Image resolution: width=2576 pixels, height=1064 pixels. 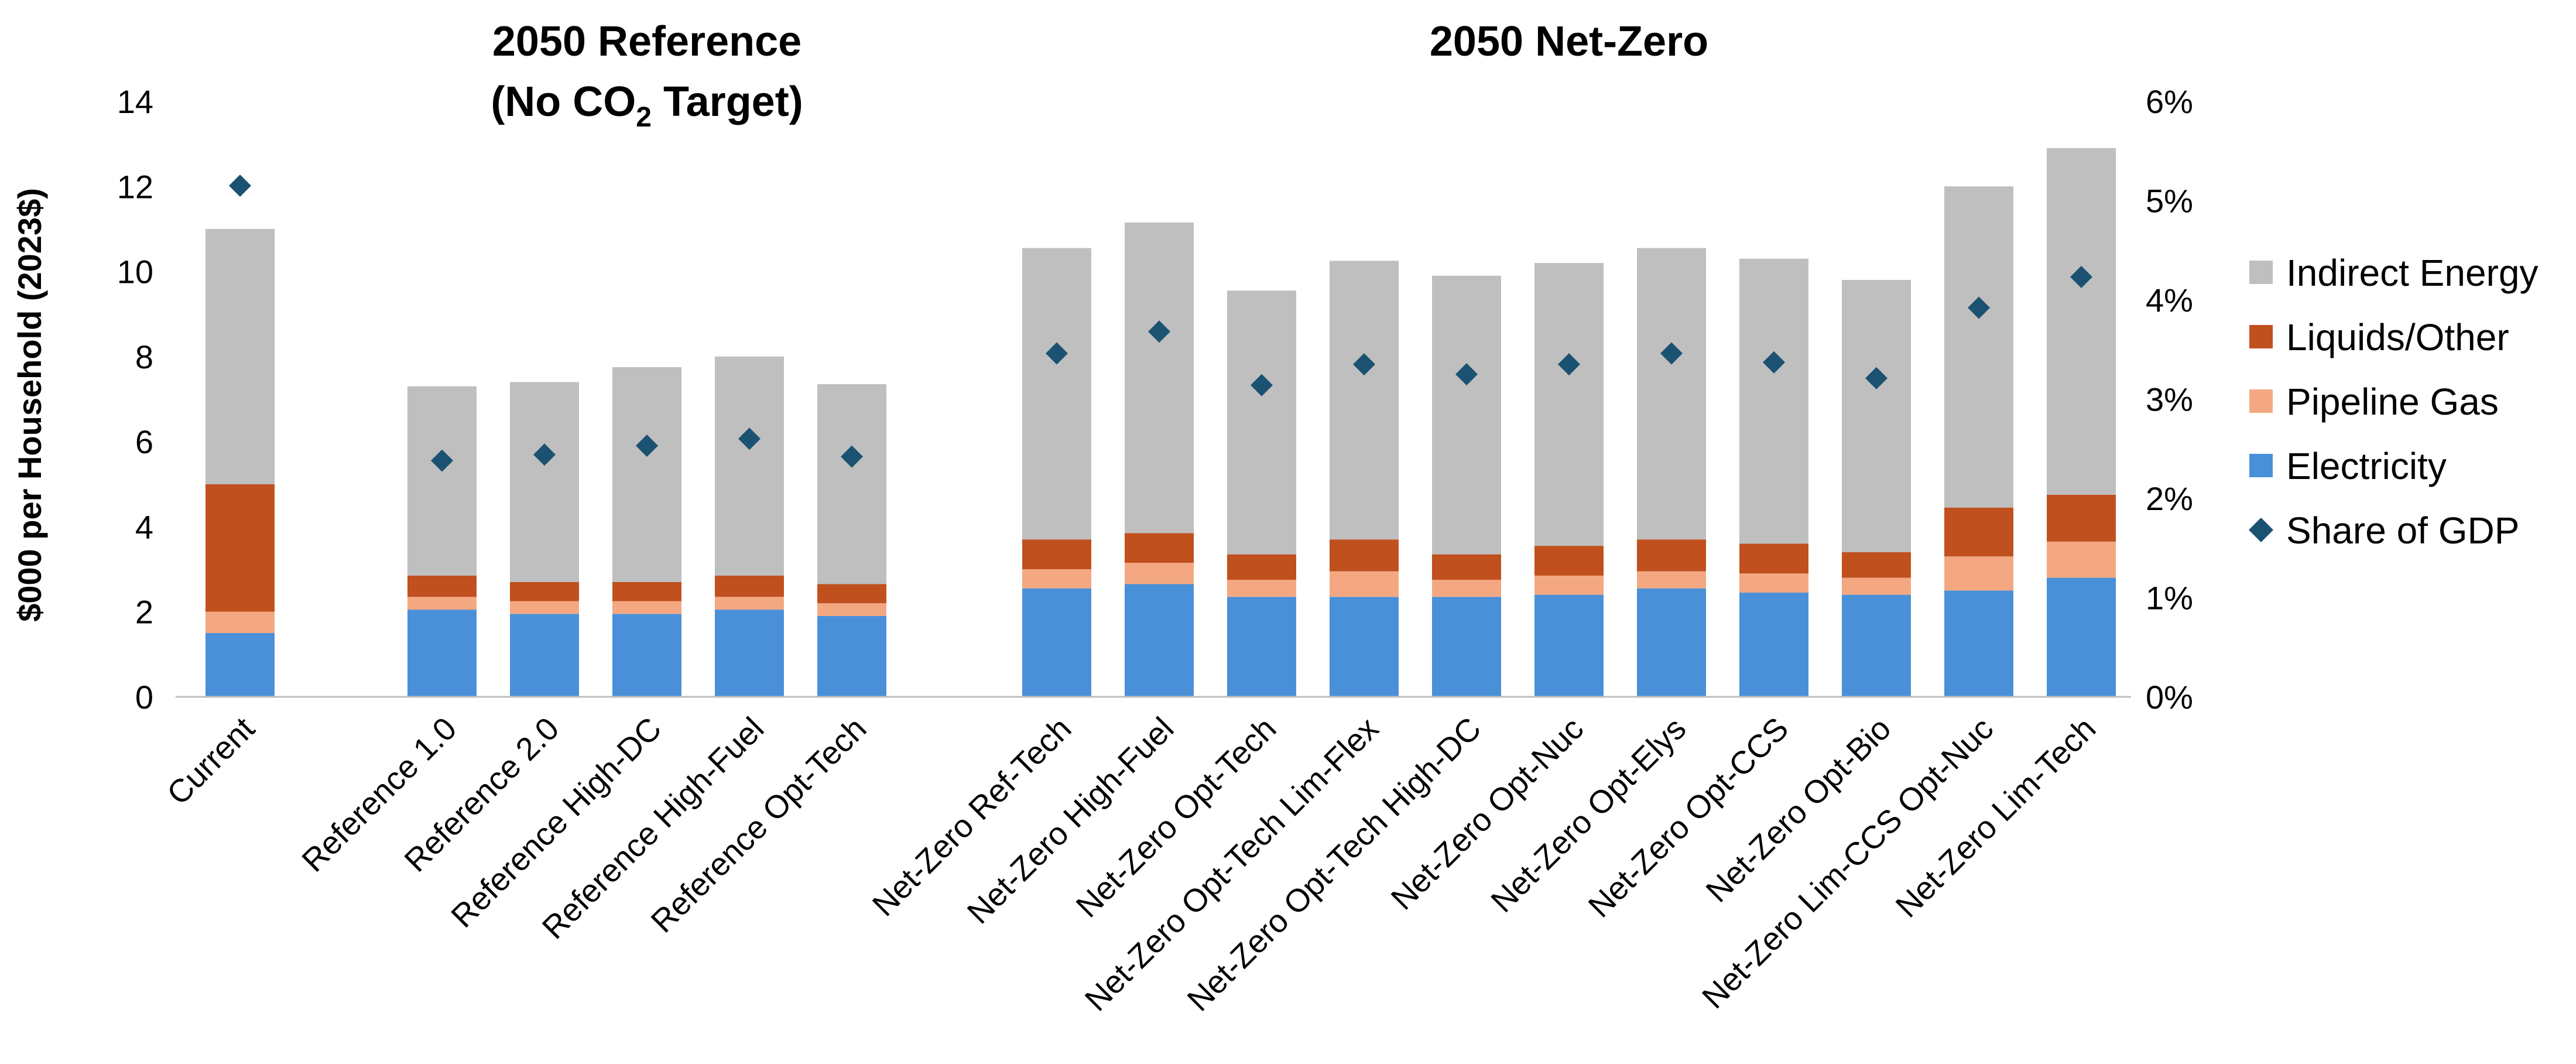 What do you see at coordinates (135, 102) in the screenshot?
I see `y-tick-label: 14` at bounding box center [135, 102].